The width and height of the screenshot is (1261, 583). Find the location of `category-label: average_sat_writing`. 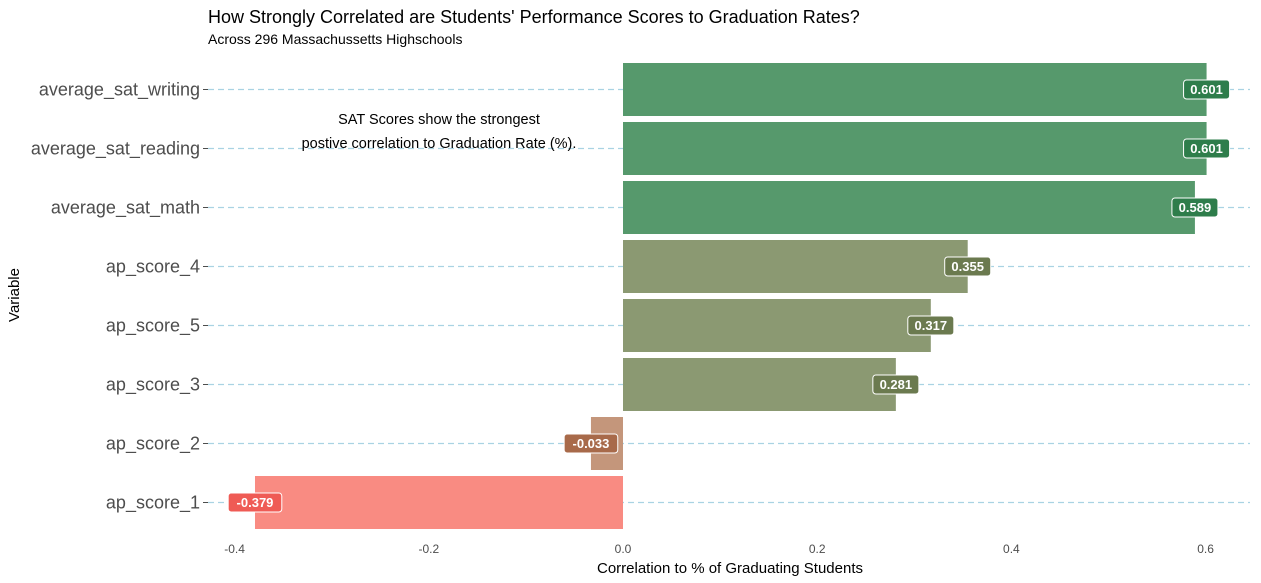

category-label: average_sat_writing is located at coordinates (119, 90).